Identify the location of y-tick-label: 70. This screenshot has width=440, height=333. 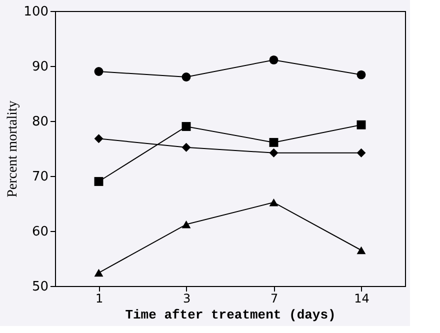
(40, 177).